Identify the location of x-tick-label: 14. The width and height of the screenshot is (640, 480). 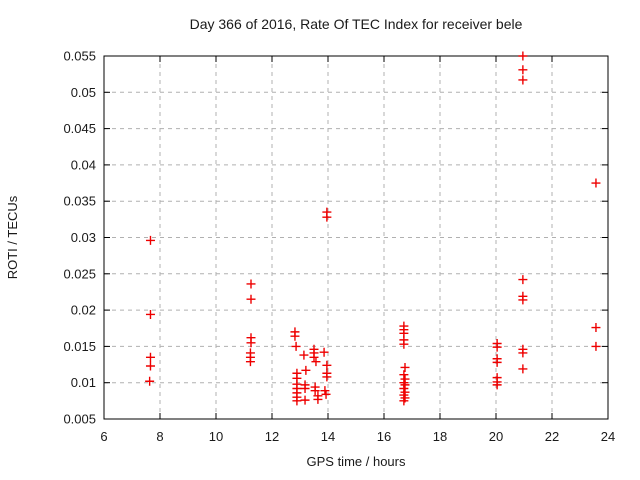
(328, 436).